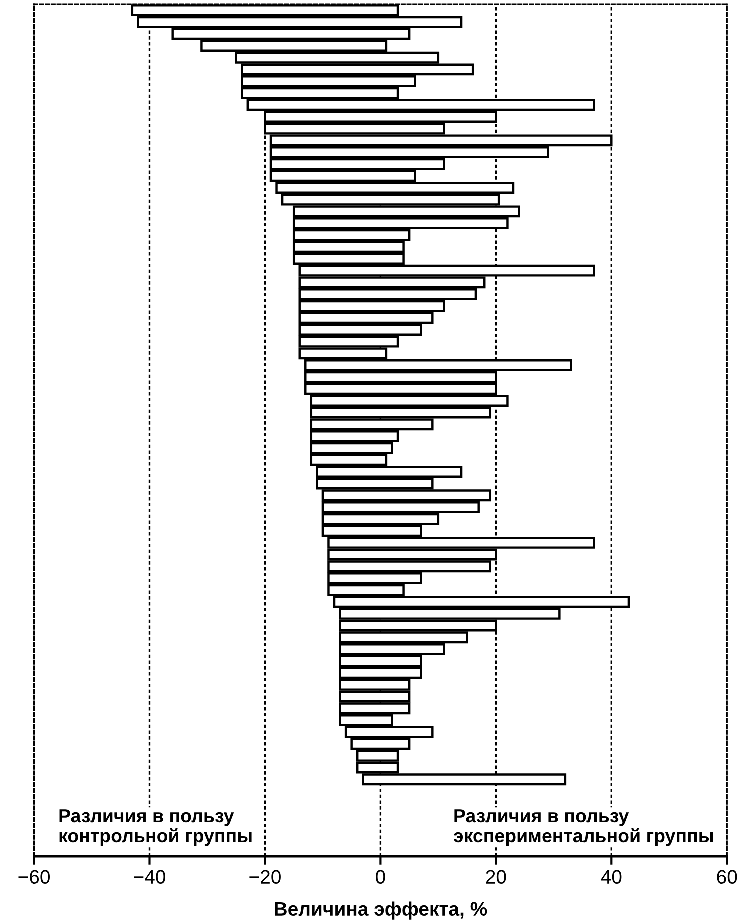  What do you see at coordinates (34, 877) in the screenshot?
I see `x-tick-label: −60` at bounding box center [34, 877].